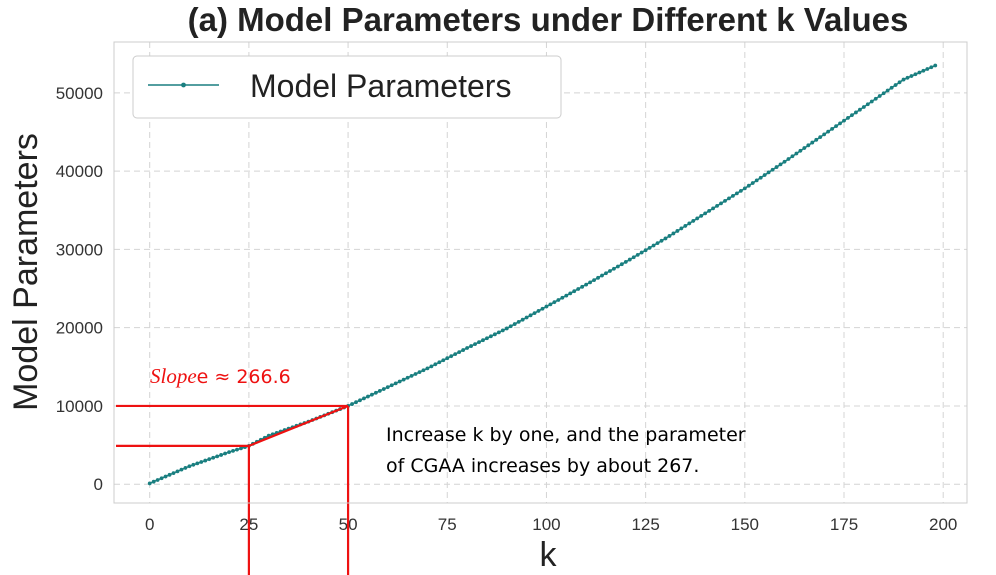  Describe the element at coordinates (173, 376) in the screenshot. I see `slope-annotation-italic: Slope` at that location.